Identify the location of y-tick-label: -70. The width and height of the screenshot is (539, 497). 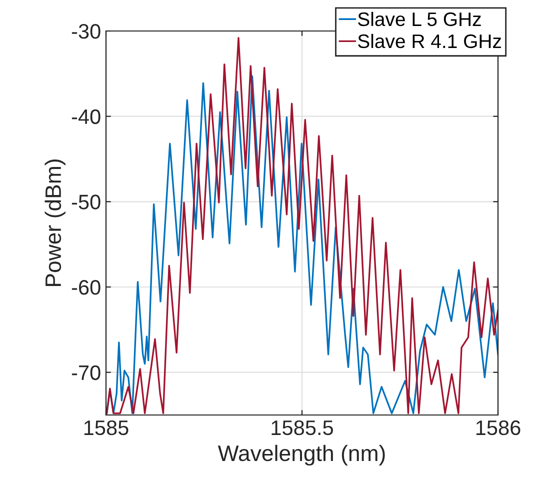
(86, 372).